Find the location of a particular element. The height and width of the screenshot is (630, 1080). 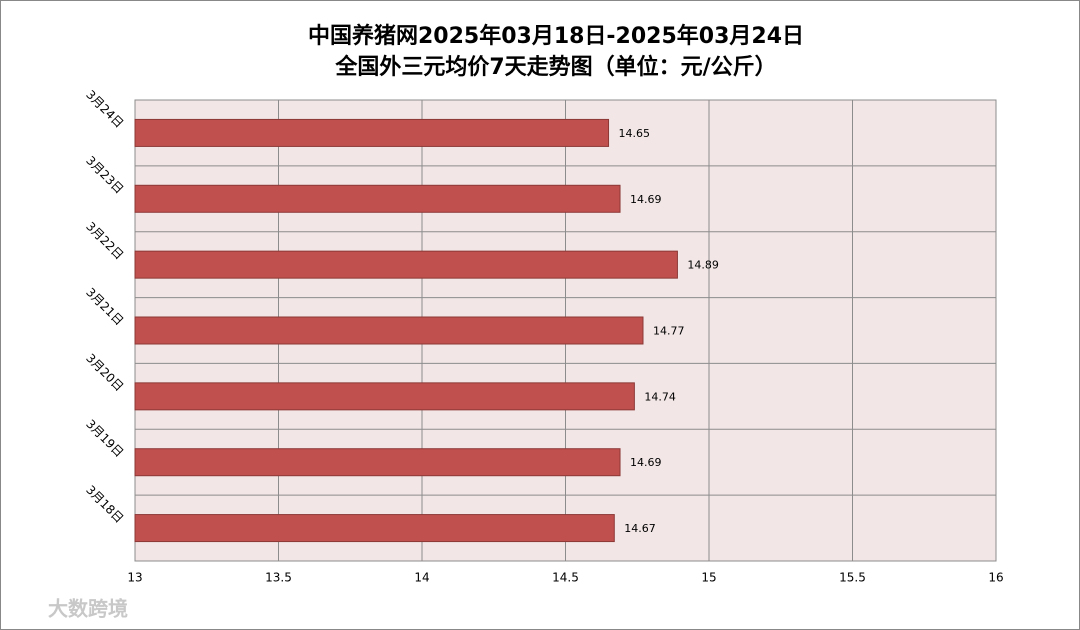

x-tick-label: 14.5 is located at coordinates (565, 578).